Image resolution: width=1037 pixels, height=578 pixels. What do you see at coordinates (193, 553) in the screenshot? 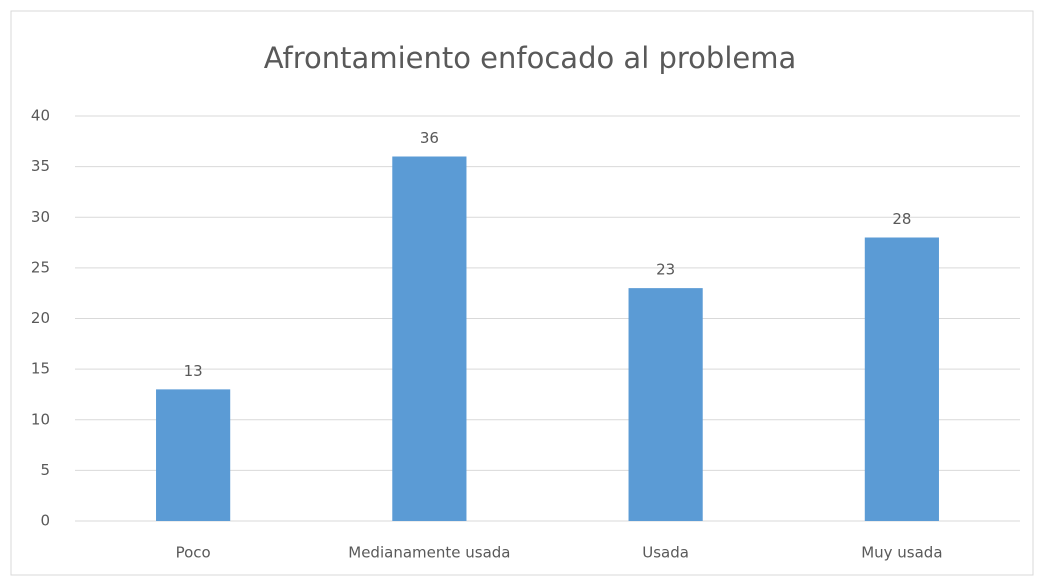
I see `x-tick-label: Poco` at bounding box center [193, 553].